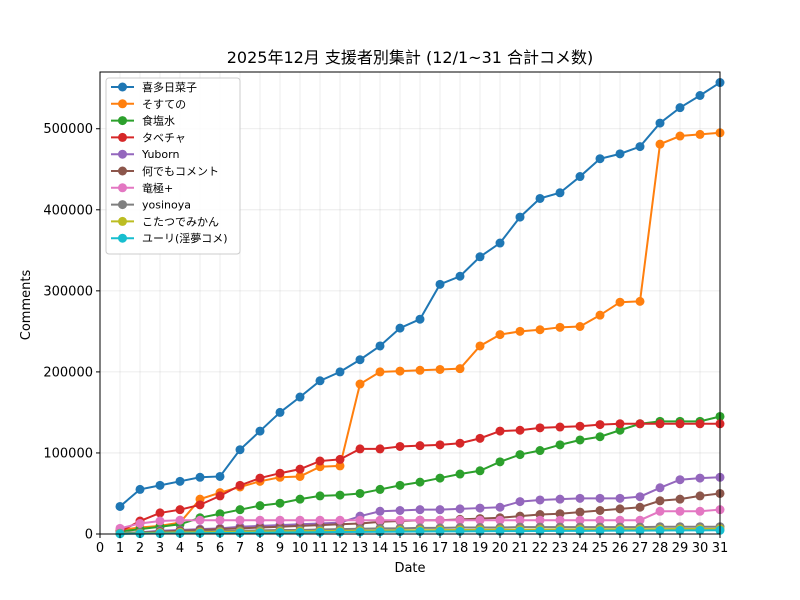 This screenshot has width=800, height=600. Describe the element at coordinates (620, 548) in the screenshot. I see `x-tick-label: 26` at that location.